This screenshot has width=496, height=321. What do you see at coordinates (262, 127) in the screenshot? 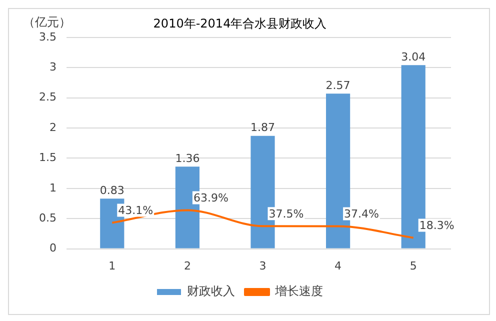
I see `data-label: 1.87` at bounding box center [262, 127].